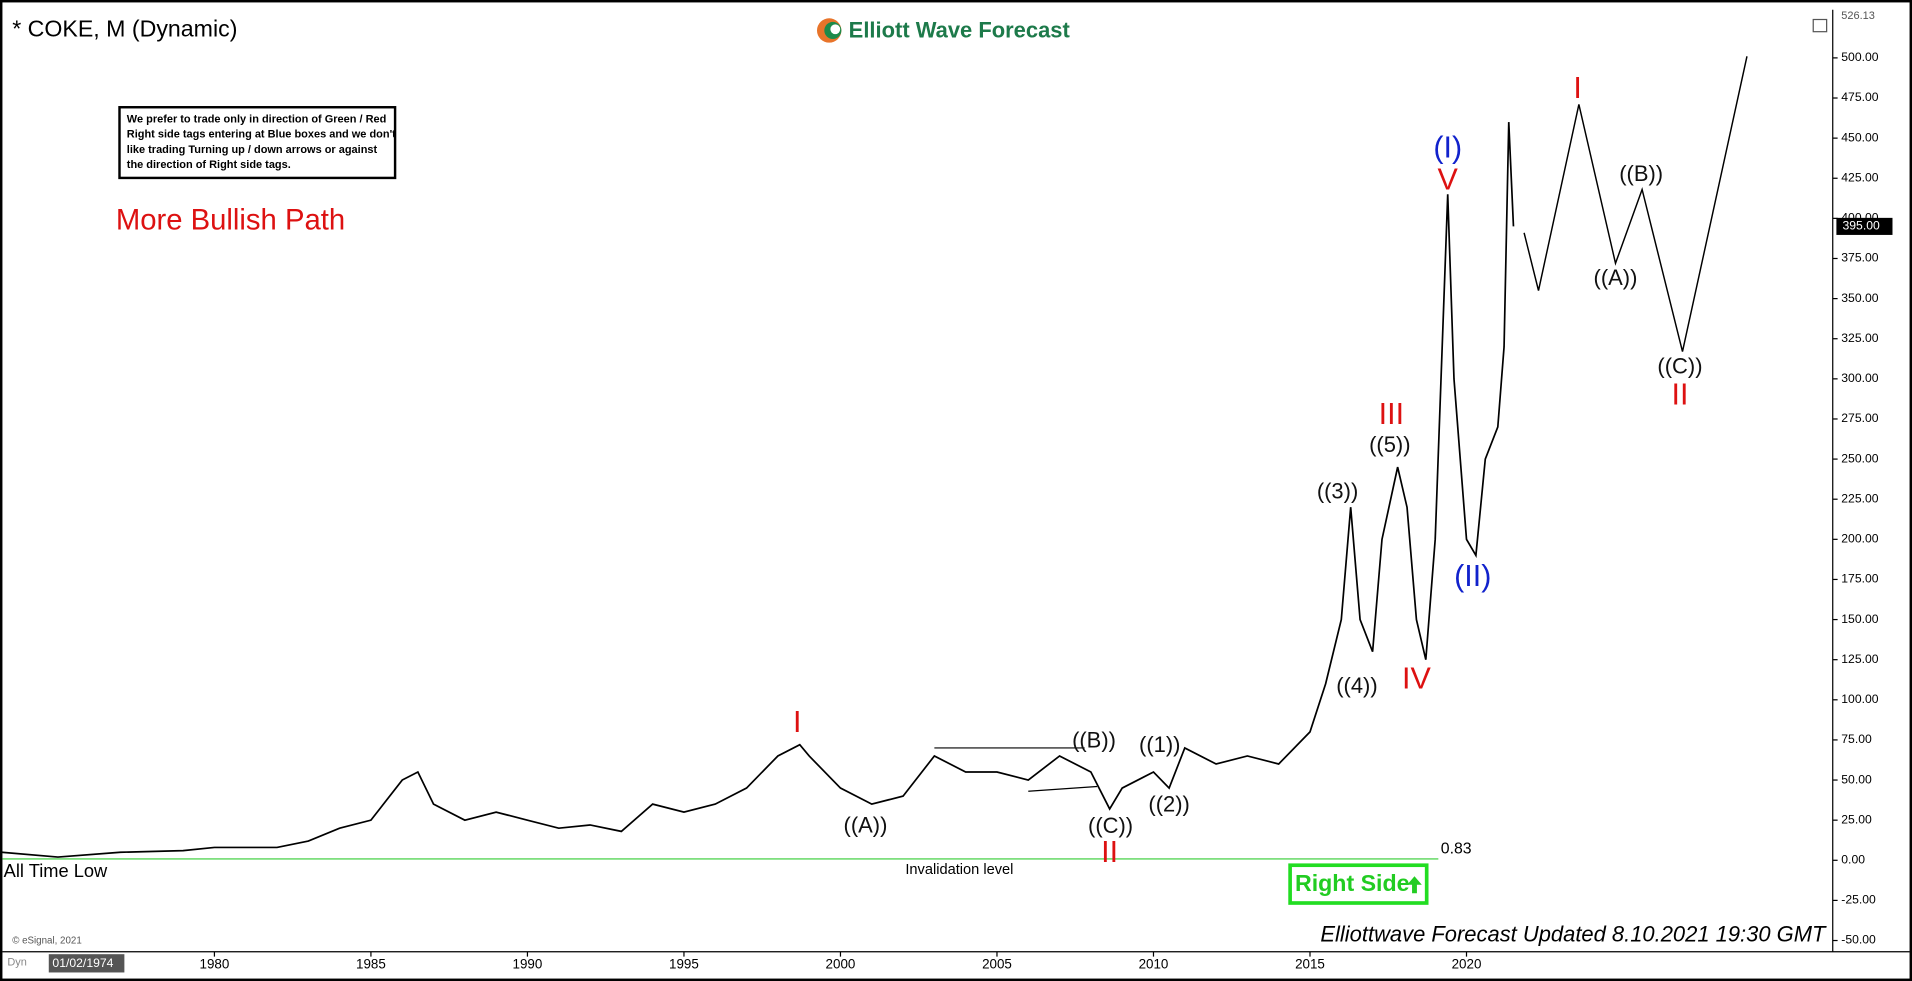 This screenshot has width=1912, height=981. I want to click on start-date: 01/02/1974, so click(82, 963).